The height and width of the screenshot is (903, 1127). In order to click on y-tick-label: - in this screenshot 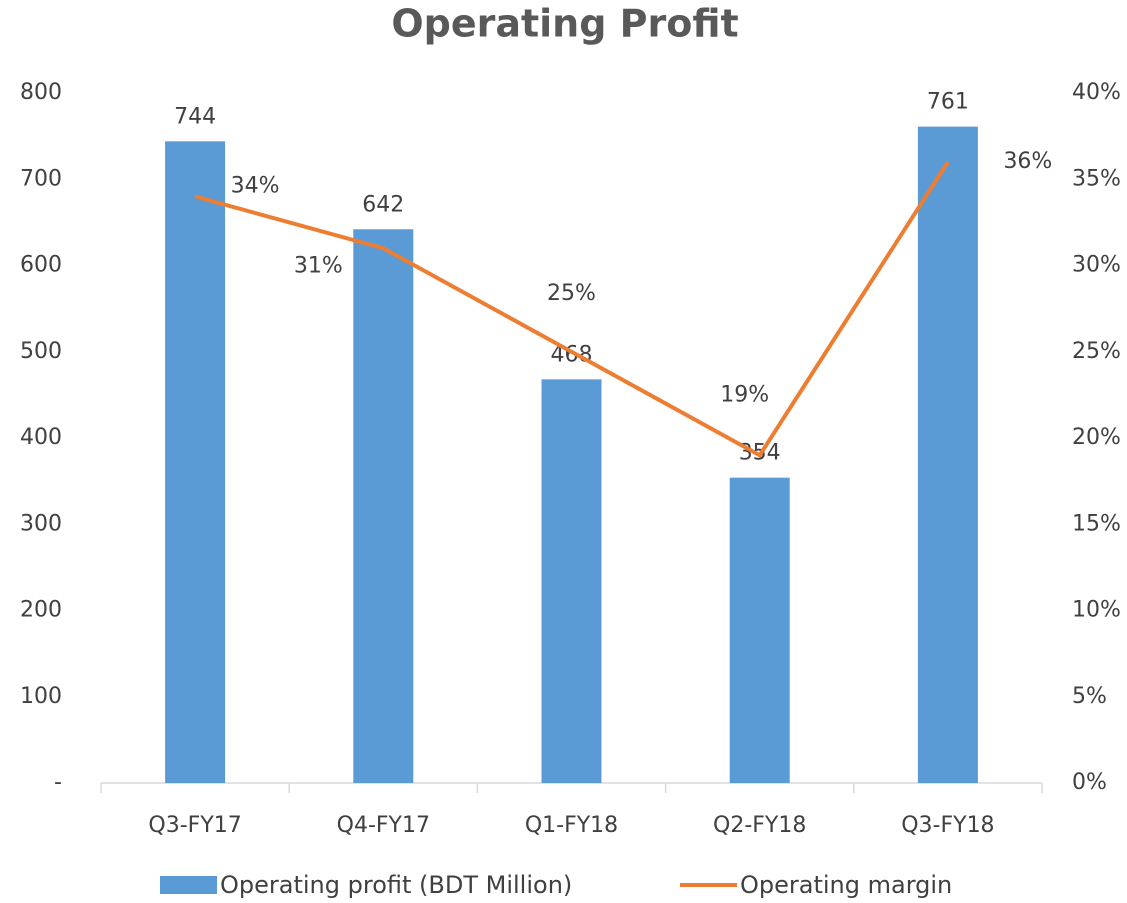, I will do `click(58, 782)`.